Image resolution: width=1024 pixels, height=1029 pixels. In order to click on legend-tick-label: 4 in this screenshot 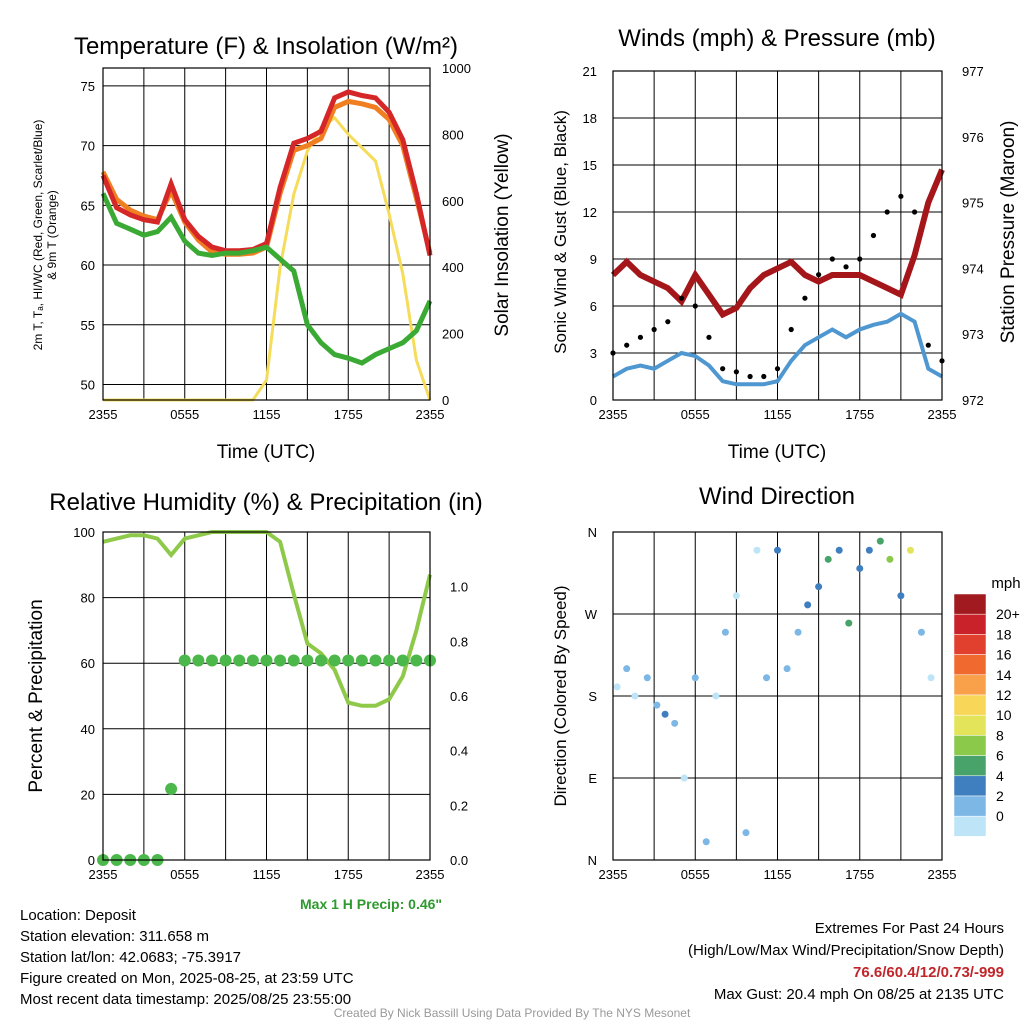, I will do `click(1000, 776)`.